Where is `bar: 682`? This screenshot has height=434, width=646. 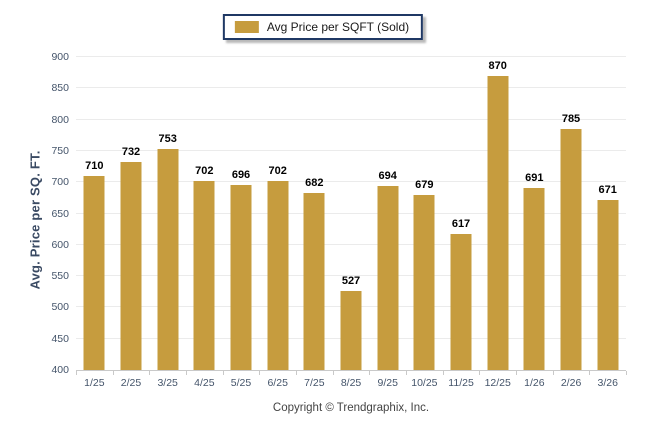 bar: 682 is located at coordinates (314, 273).